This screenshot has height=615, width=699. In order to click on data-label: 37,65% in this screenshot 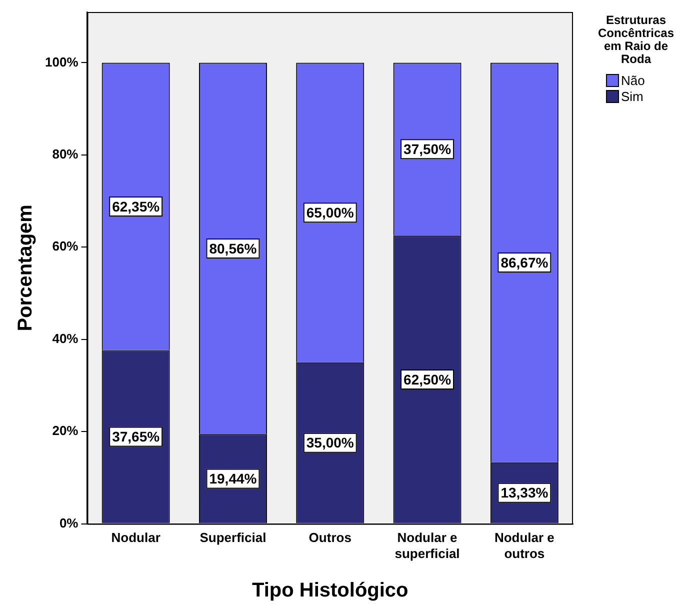, I will do `click(136, 436)`.